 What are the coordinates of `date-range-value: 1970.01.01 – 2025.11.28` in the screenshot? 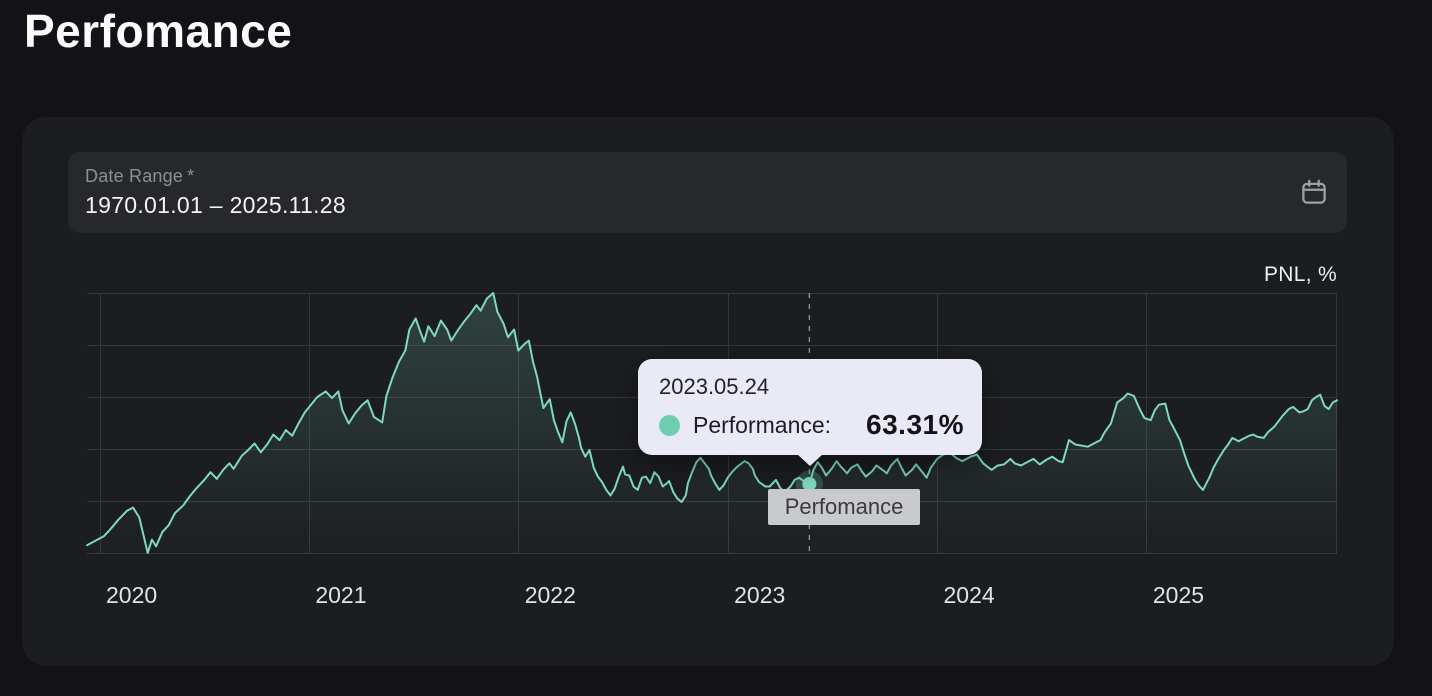 It's located at (215, 205).